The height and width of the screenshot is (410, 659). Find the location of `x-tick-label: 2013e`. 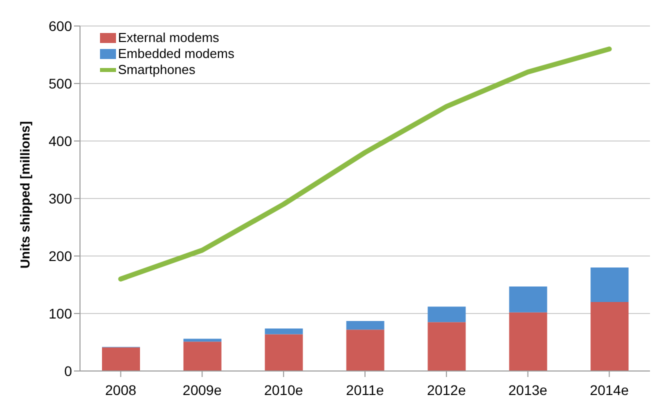

x-tick-label: 2013e is located at coordinates (528, 390).